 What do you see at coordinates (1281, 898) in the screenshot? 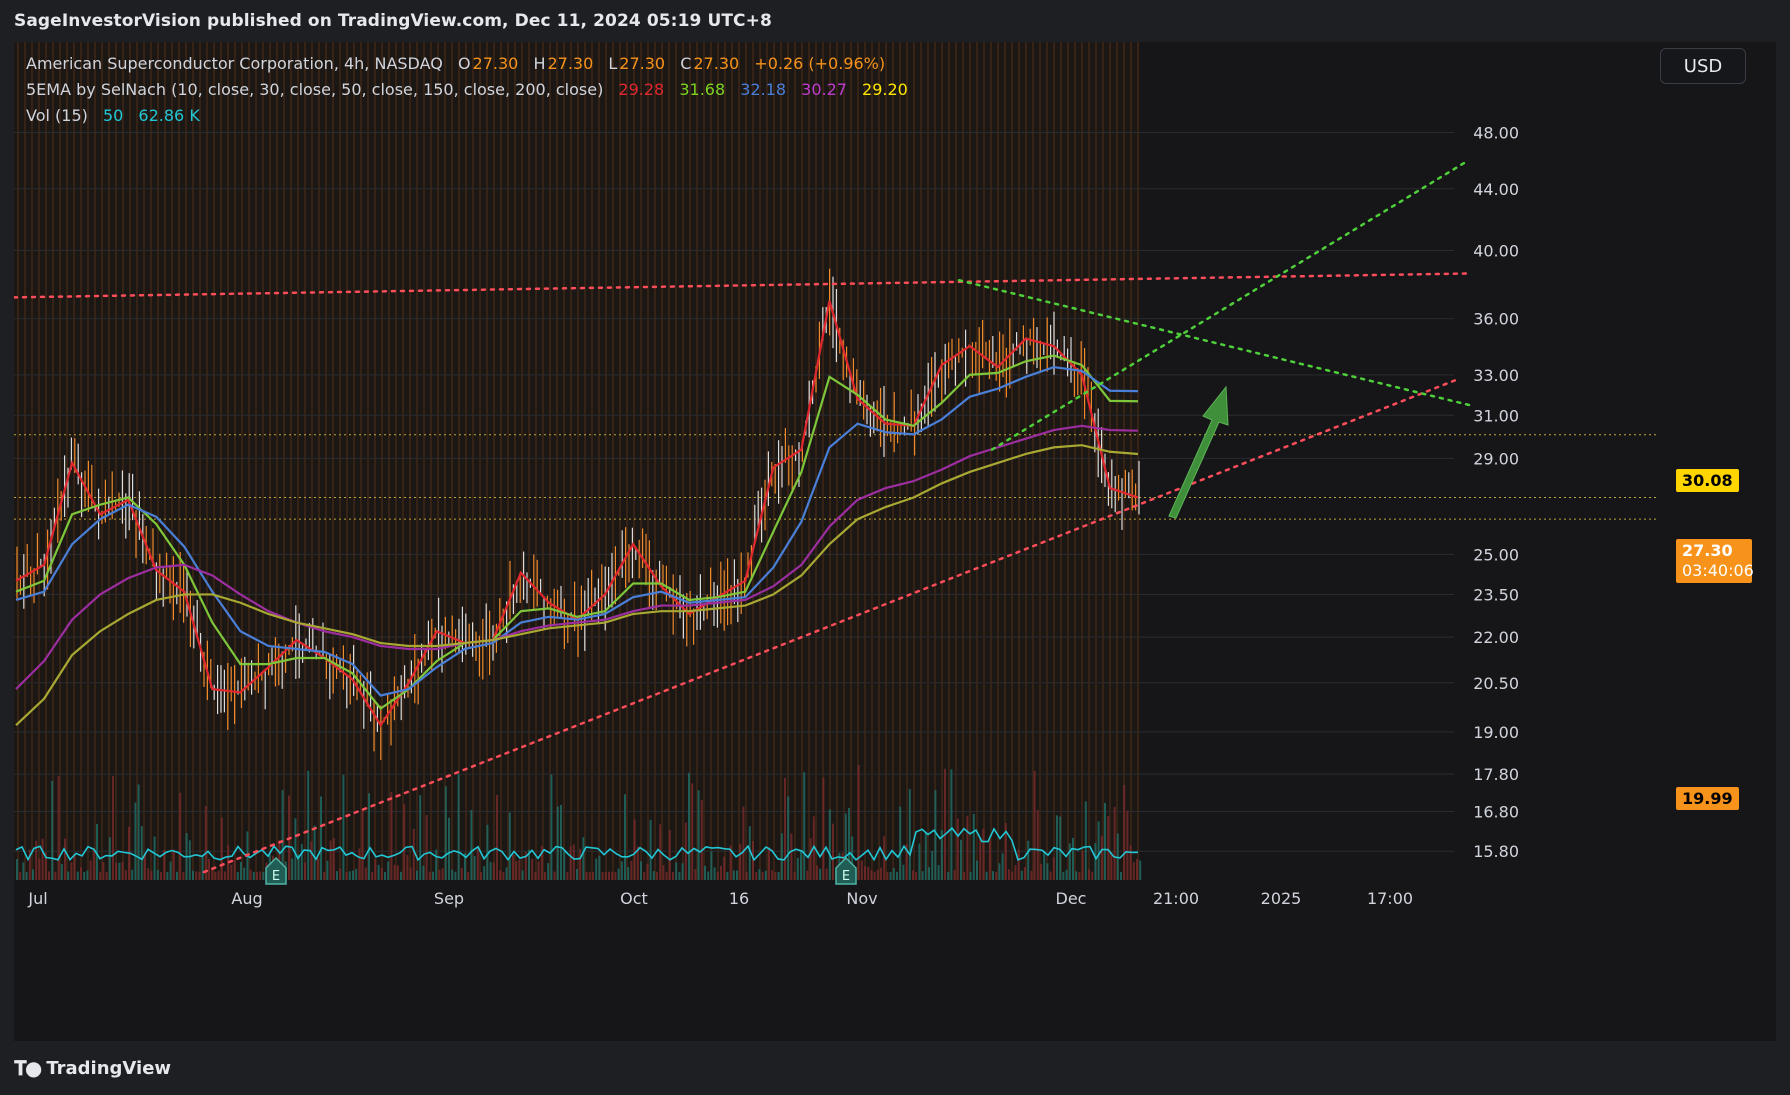
I see `time-tick-label: 2025` at bounding box center [1281, 898].